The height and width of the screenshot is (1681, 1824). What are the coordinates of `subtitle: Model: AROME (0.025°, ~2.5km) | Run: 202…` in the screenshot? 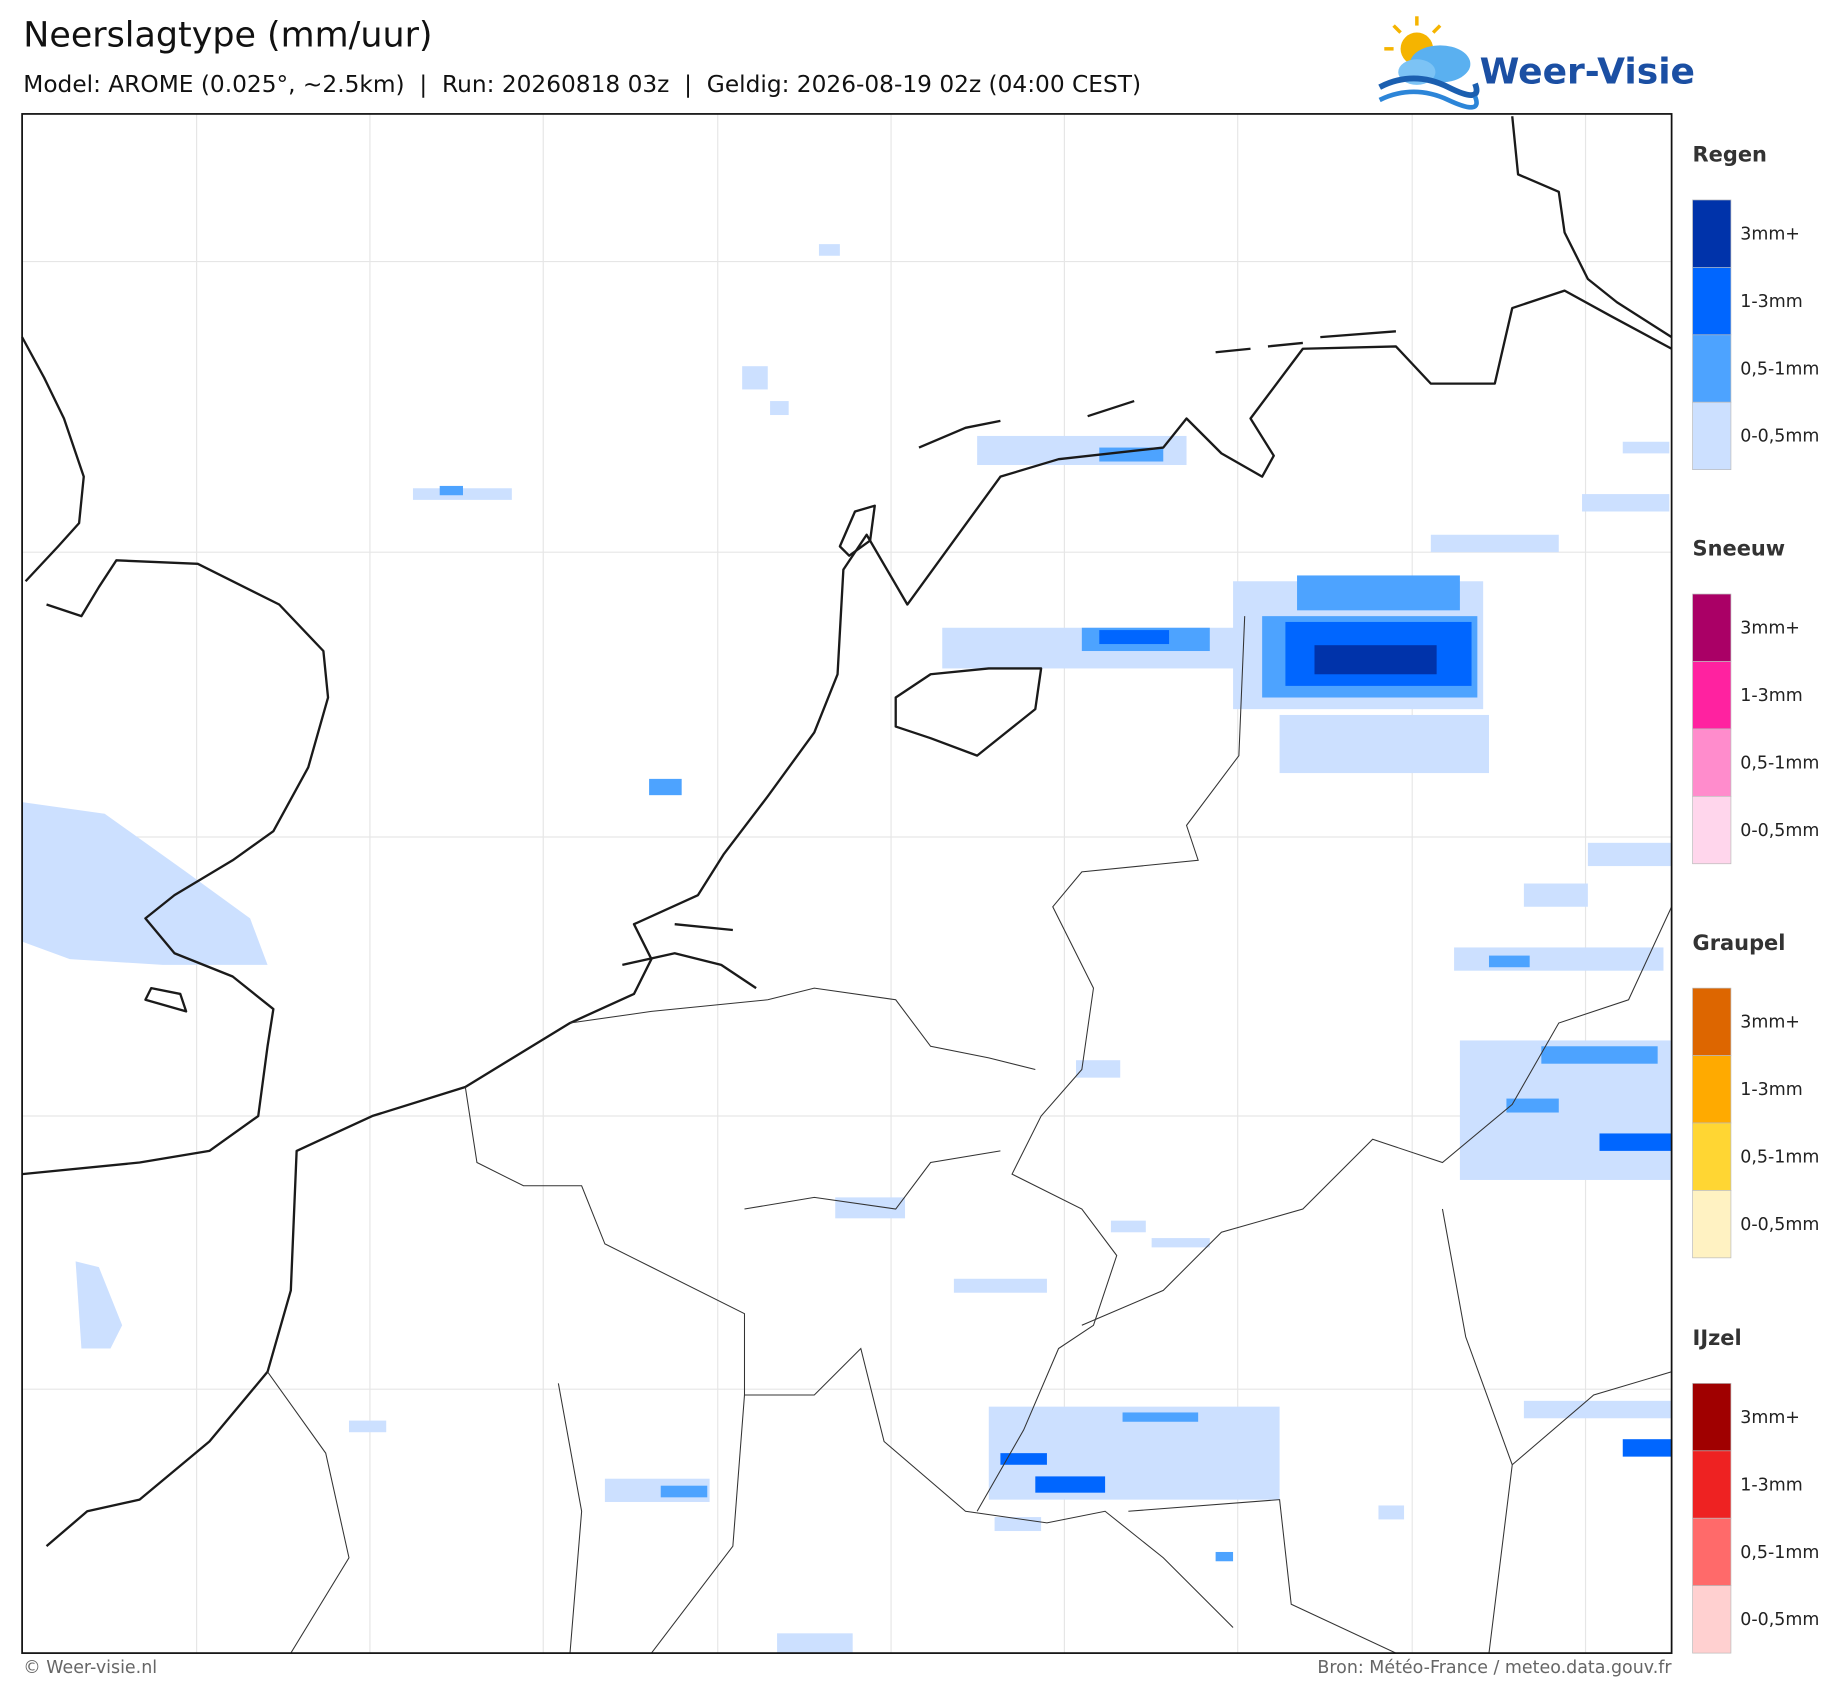 It's located at (582, 84).